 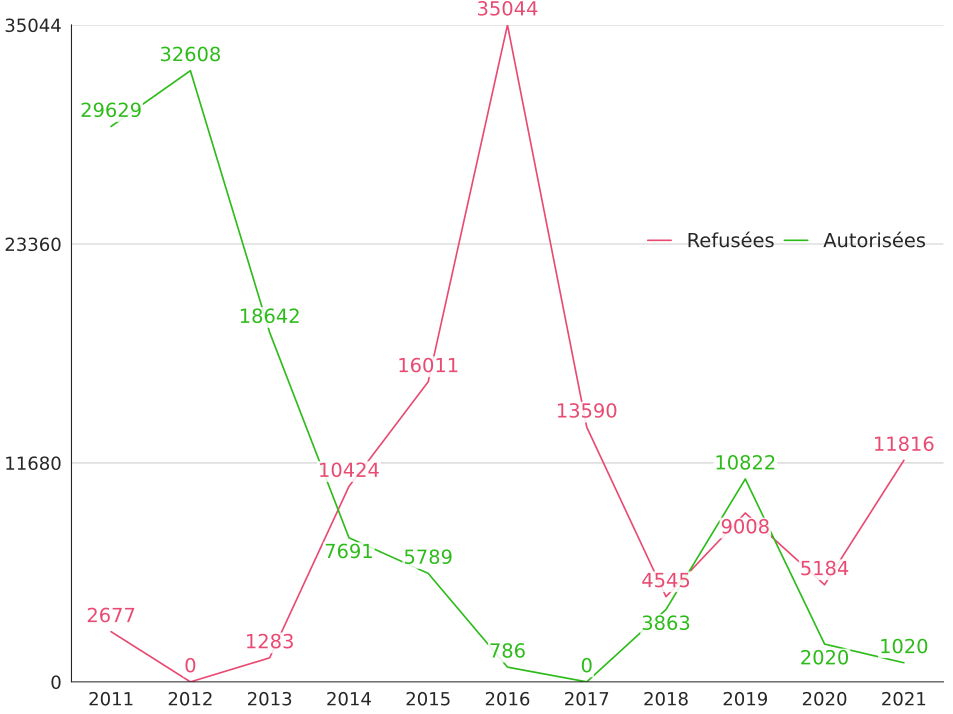 What do you see at coordinates (904, 699) in the screenshot?
I see `x-tick-label: 2021` at bounding box center [904, 699].